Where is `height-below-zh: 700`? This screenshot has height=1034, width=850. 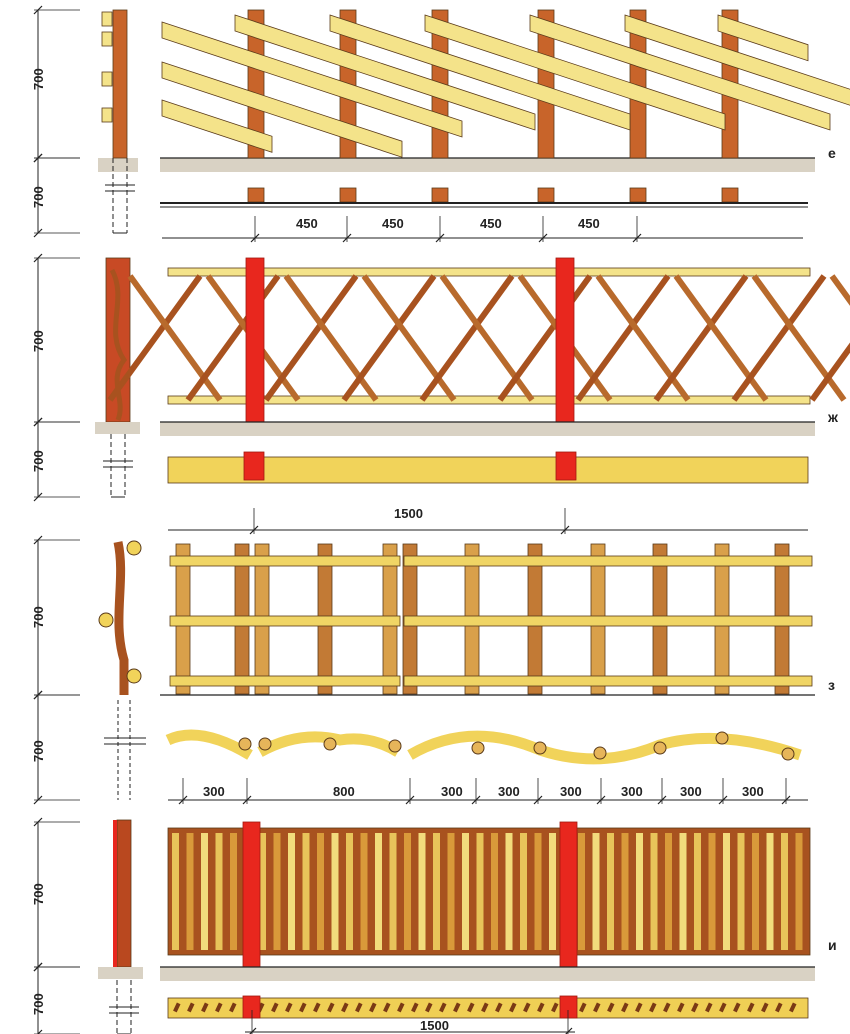 height-below-zh: 700 is located at coordinates (38, 461).